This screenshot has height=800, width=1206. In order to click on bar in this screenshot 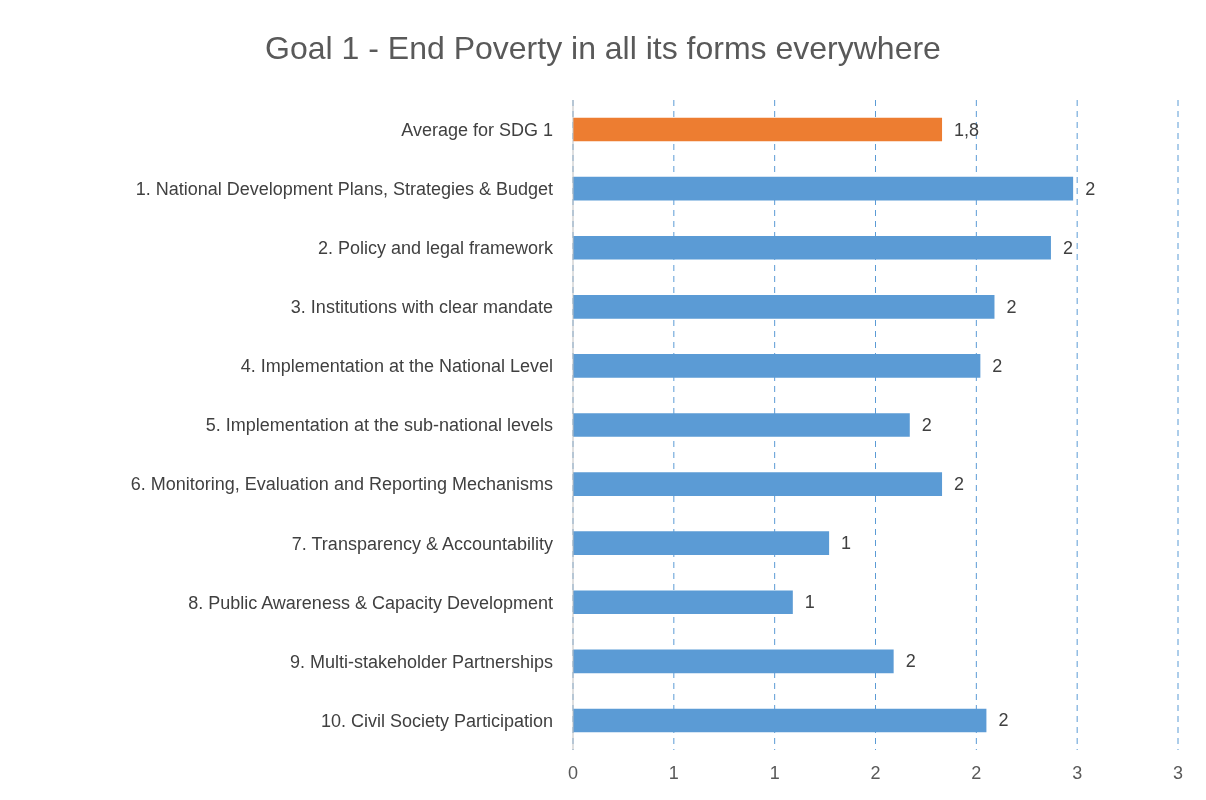, I will do `click(758, 129)`.